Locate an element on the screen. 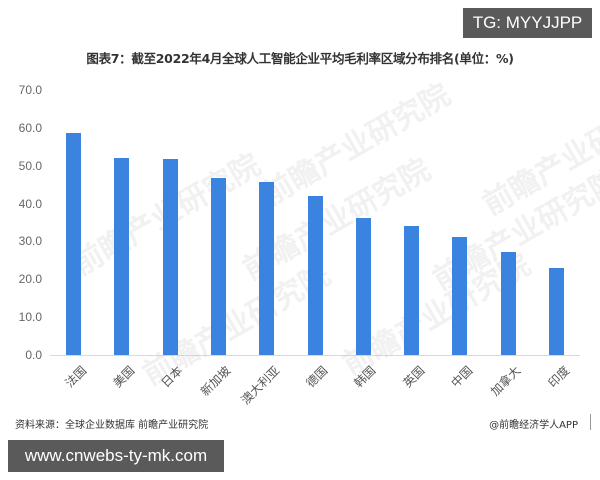 Image resolution: width=600 pixels, height=480 pixels. telegram-badge: TG: MYYJJPP is located at coordinates (527, 23).